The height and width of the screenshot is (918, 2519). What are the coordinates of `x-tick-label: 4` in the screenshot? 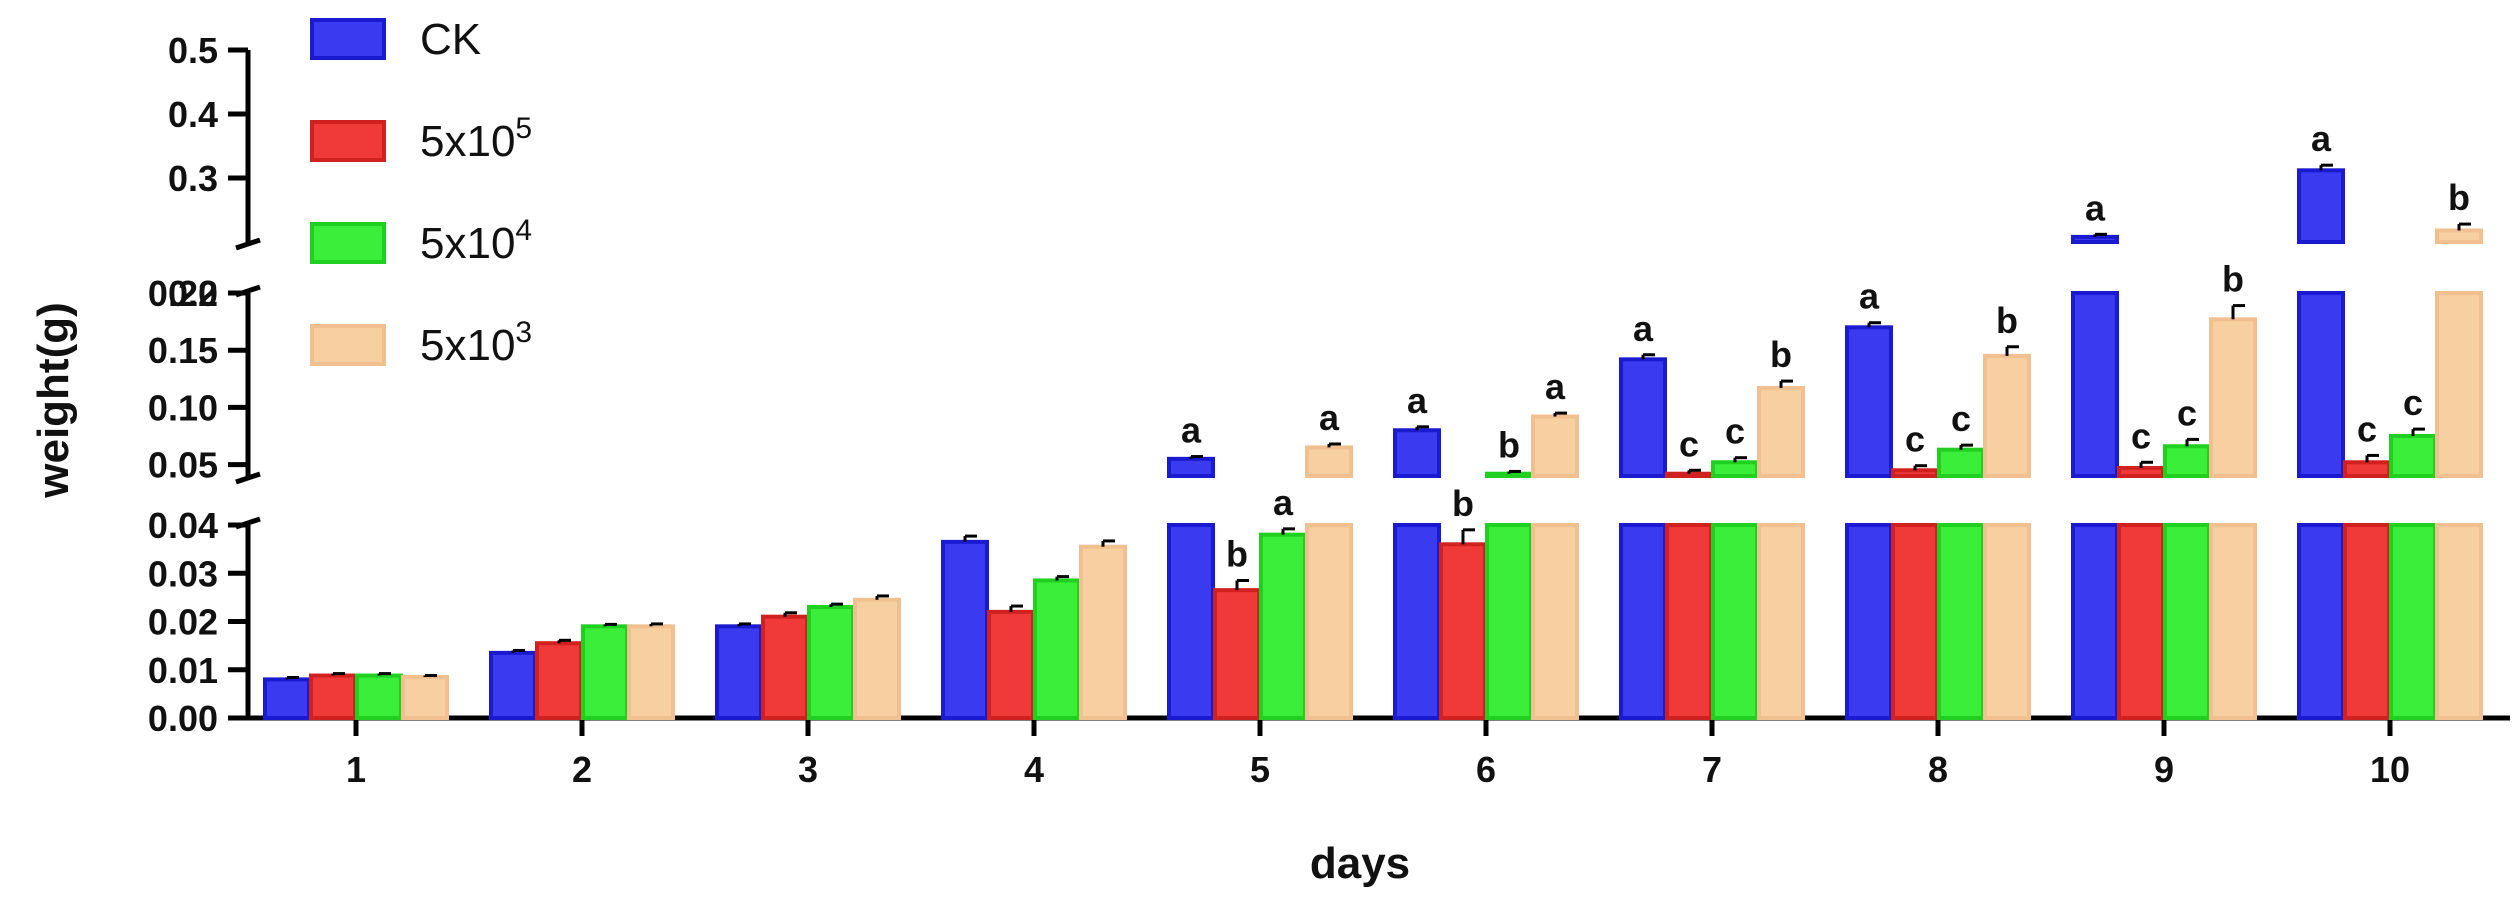 It's located at (1034, 769).